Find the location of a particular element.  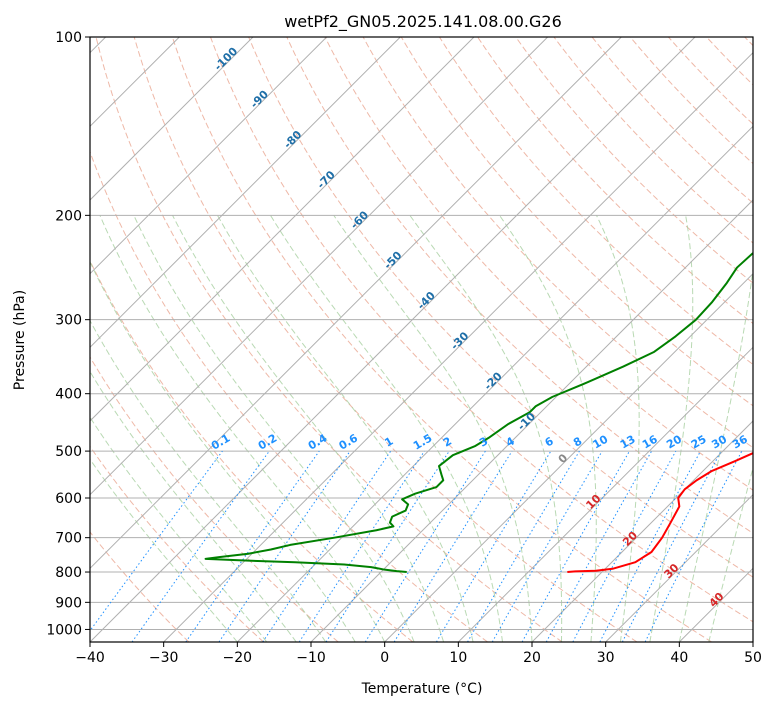

moist-adiabat-label: 10 is located at coordinates (593, 502).